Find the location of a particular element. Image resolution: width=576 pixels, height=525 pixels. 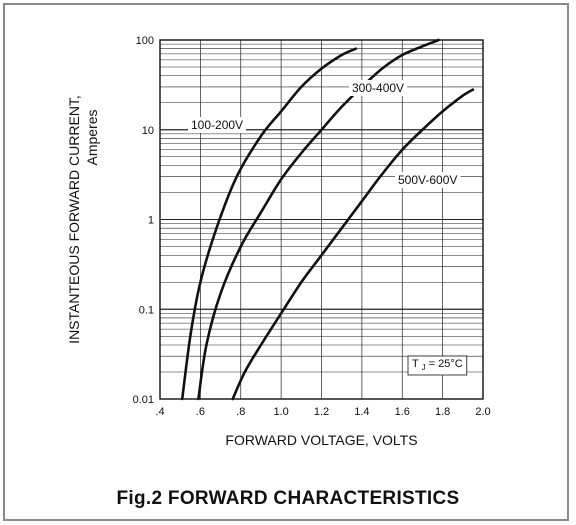

x-tick-label: .6 is located at coordinates (200, 412).